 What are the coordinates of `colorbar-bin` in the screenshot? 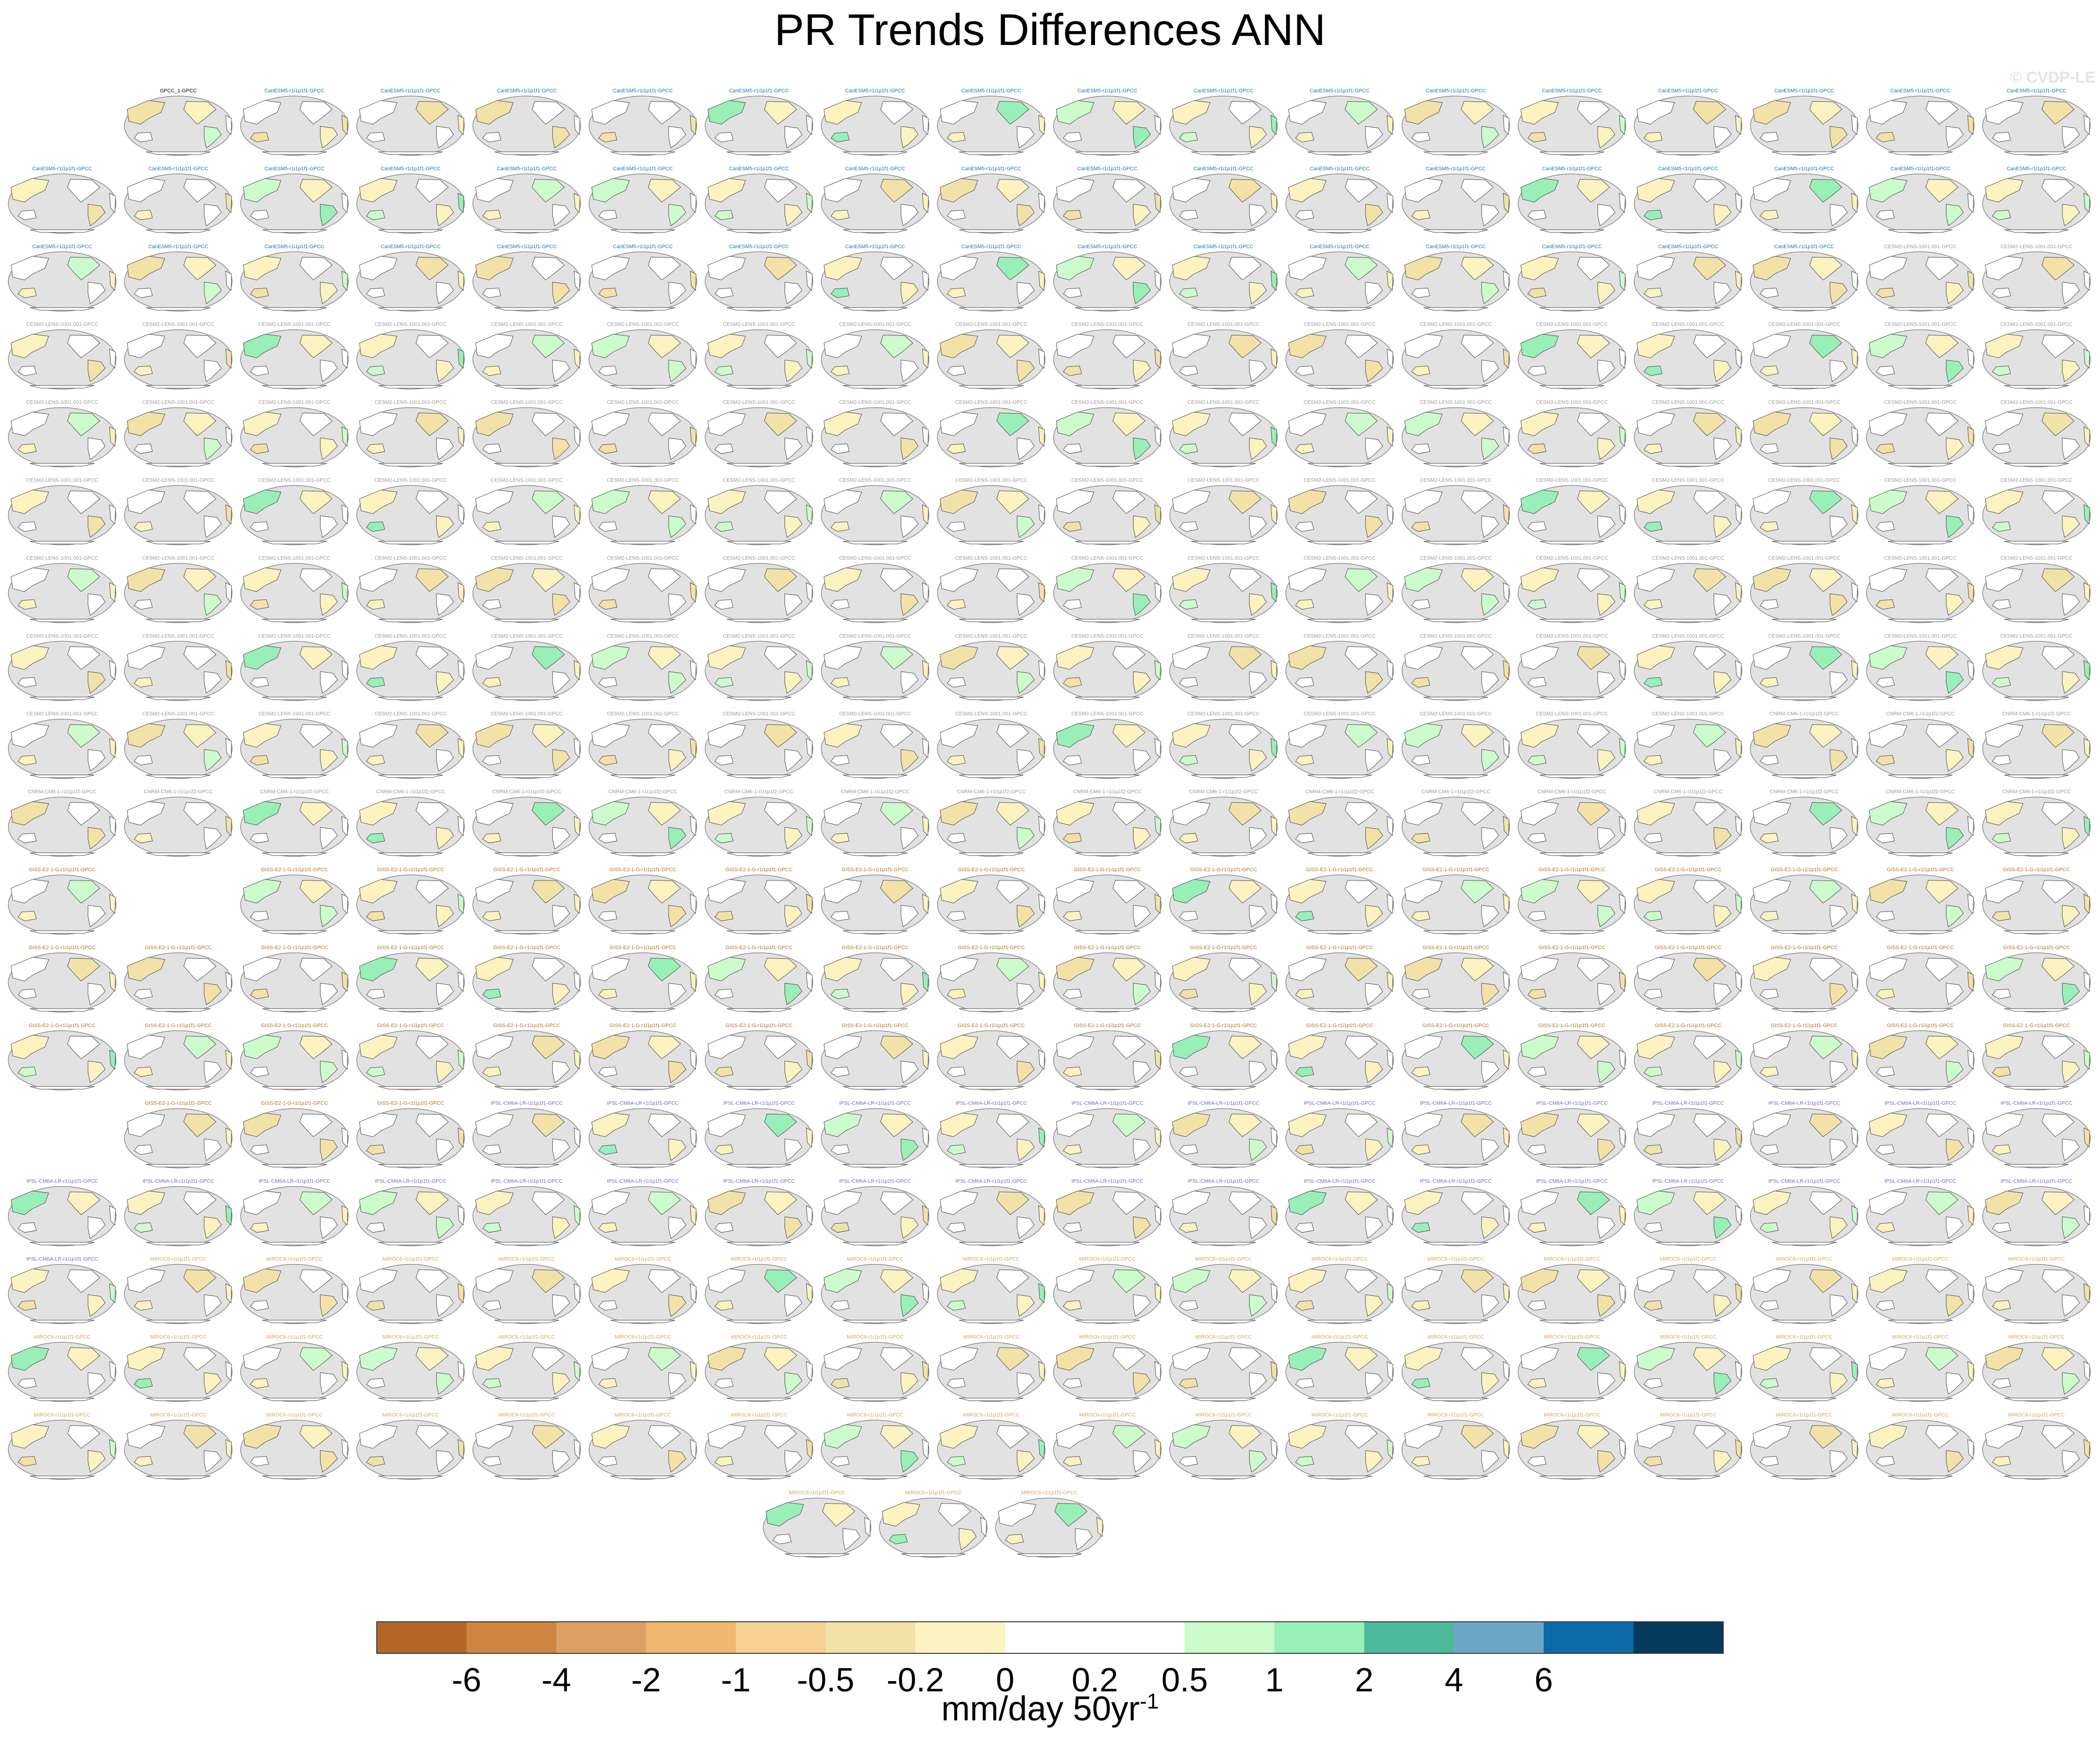 It's located at (1410, 1637).